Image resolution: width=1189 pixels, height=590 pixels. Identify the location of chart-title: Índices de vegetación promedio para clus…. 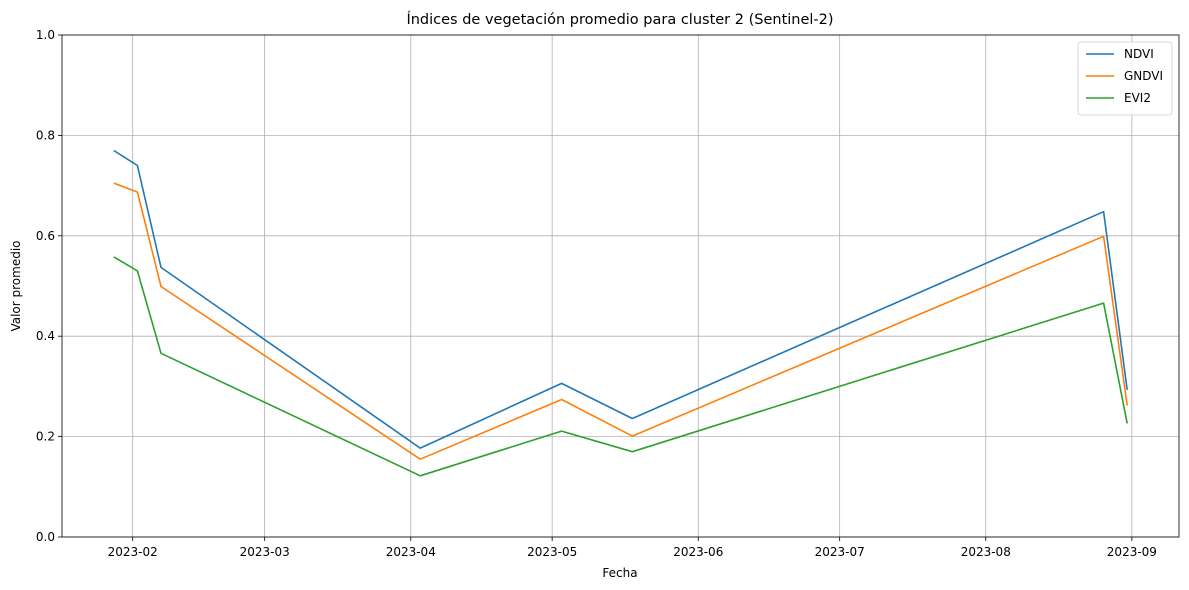
(619, 19).